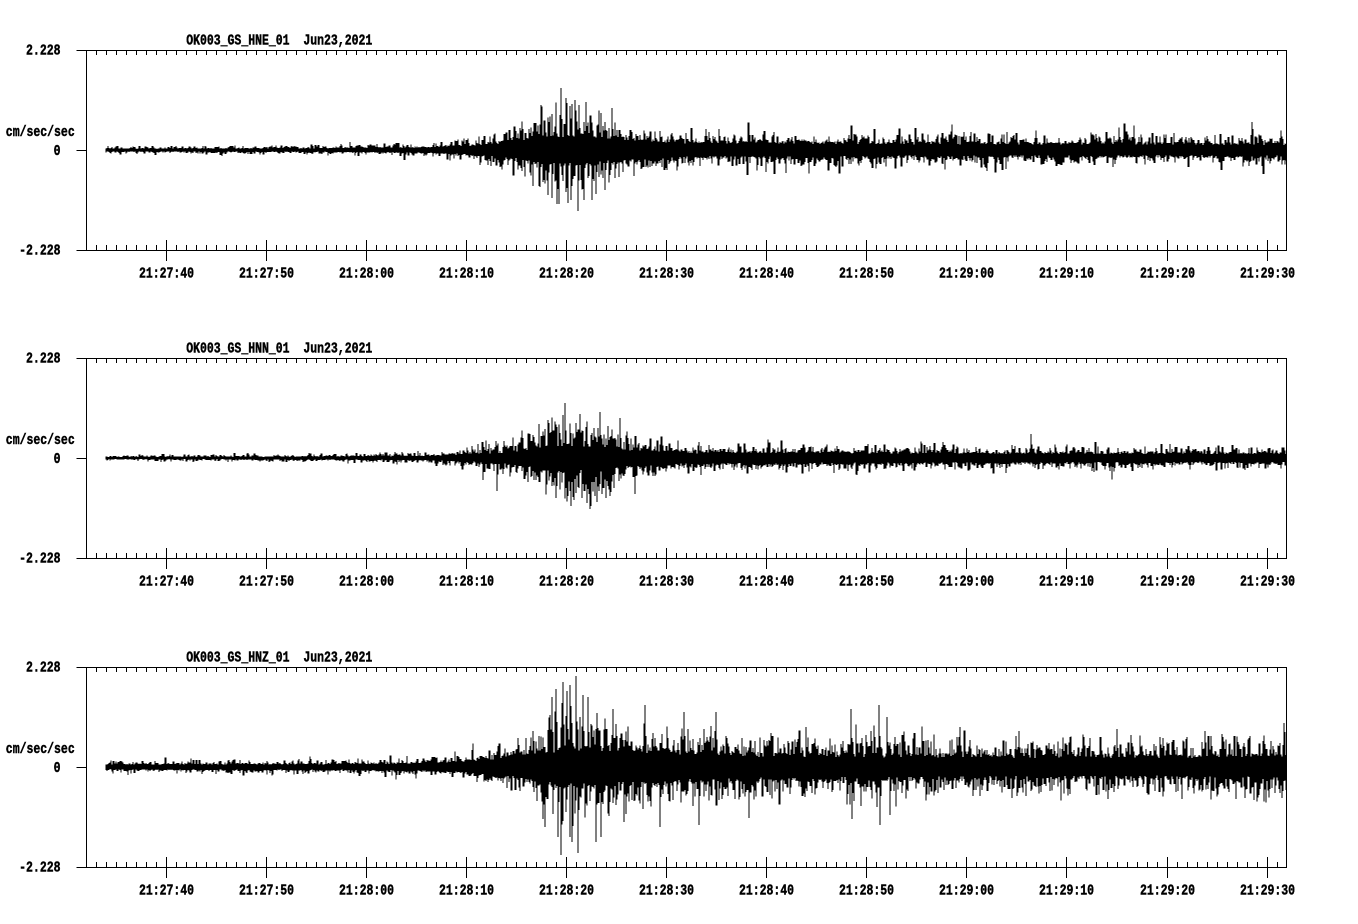 This screenshot has height=924, width=1358. I want to click on svg-text: OK003_GS_HNE_01 Jun23,2021, so click(279, 40).